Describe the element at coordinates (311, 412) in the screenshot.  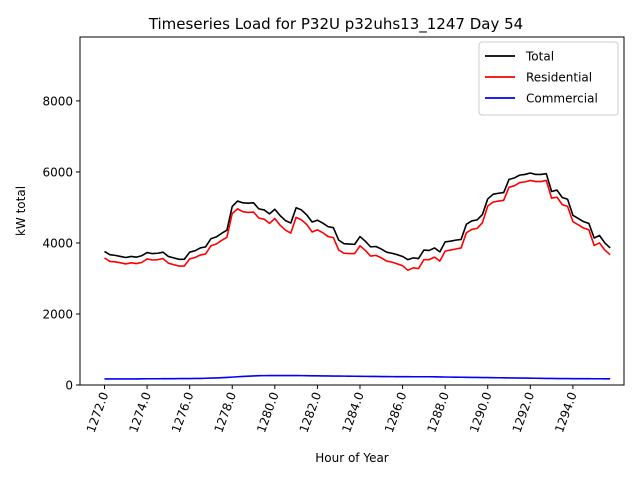
I see `x-tick-label: 1282.0` at that location.